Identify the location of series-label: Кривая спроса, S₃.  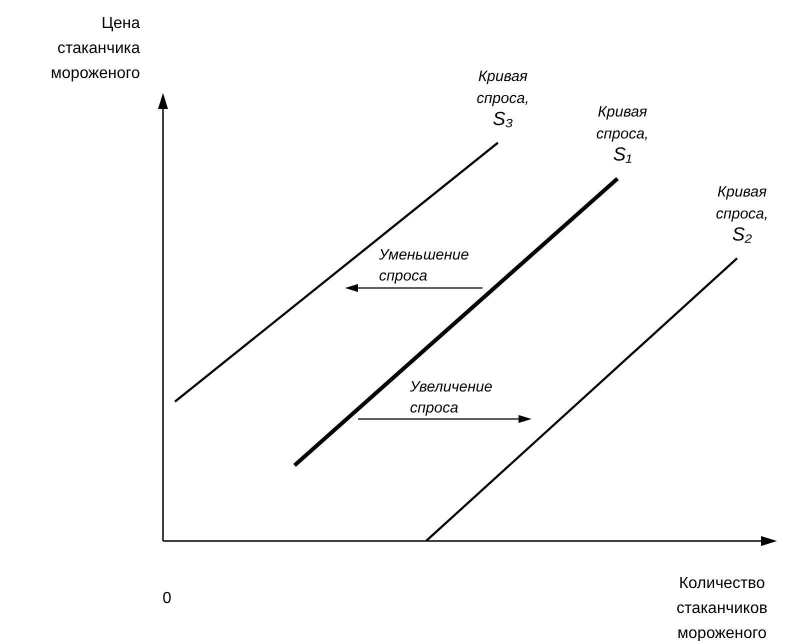
(503, 99).